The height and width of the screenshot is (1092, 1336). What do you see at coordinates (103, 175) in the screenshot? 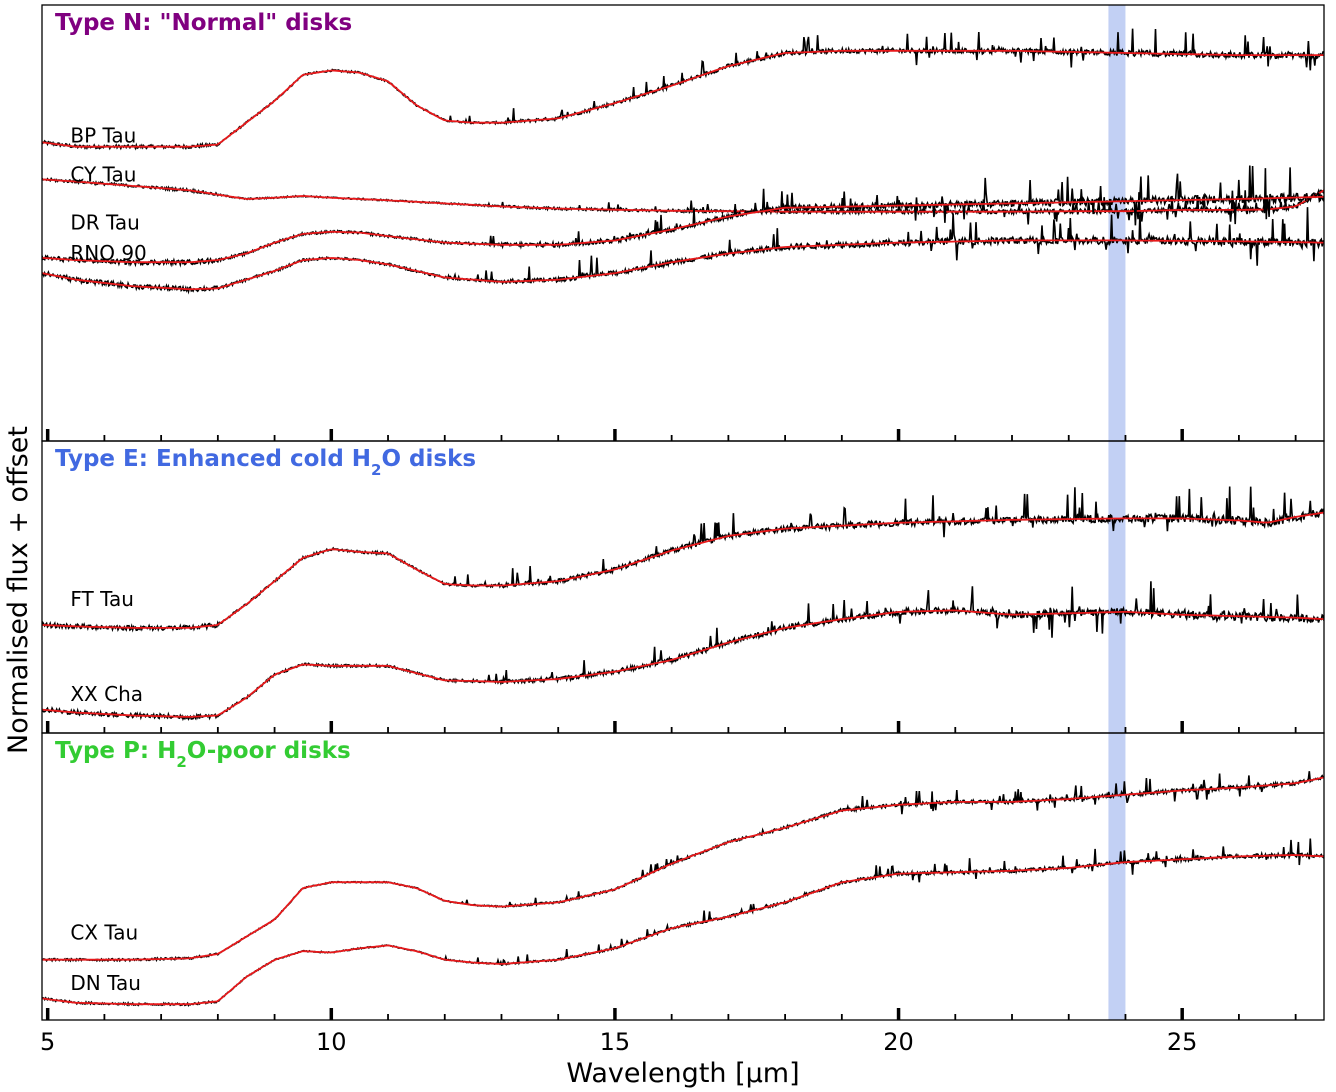
I see `series-label-cy-tau: CY Tau` at bounding box center [103, 175].